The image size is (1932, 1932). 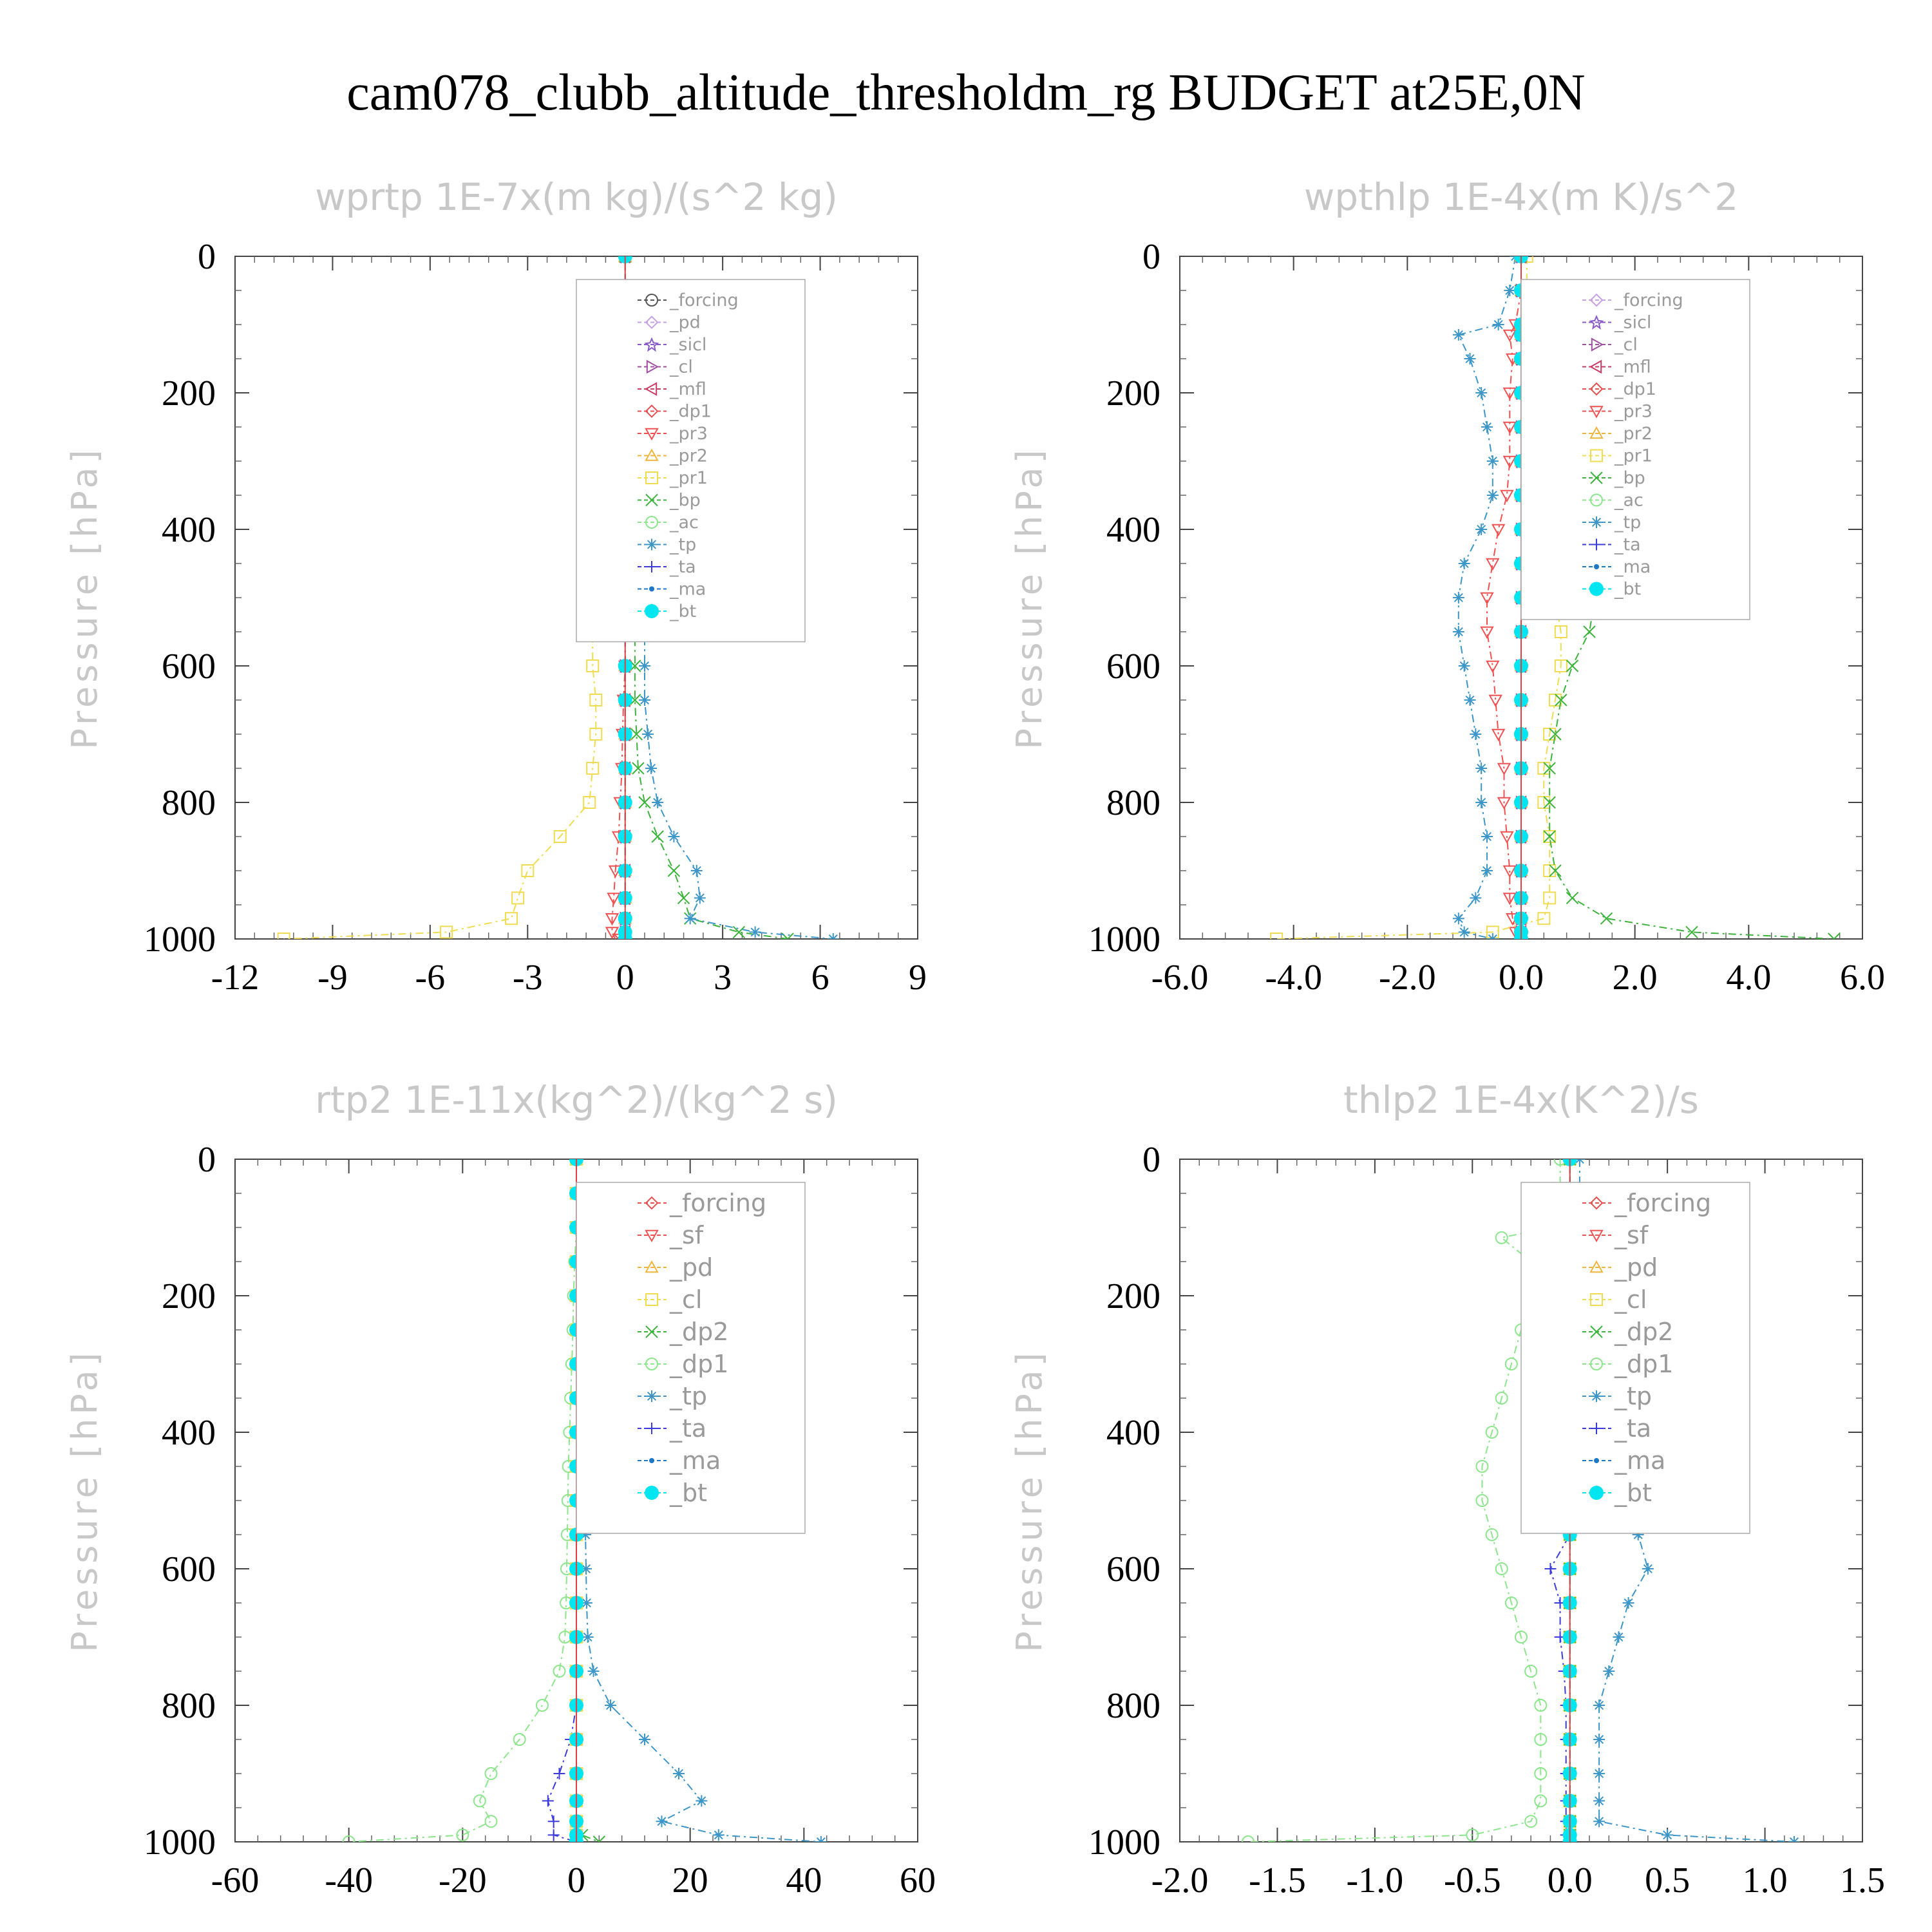 What do you see at coordinates (431, 978) in the screenshot?
I see `x-tick-label: -6` at bounding box center [431, 978].